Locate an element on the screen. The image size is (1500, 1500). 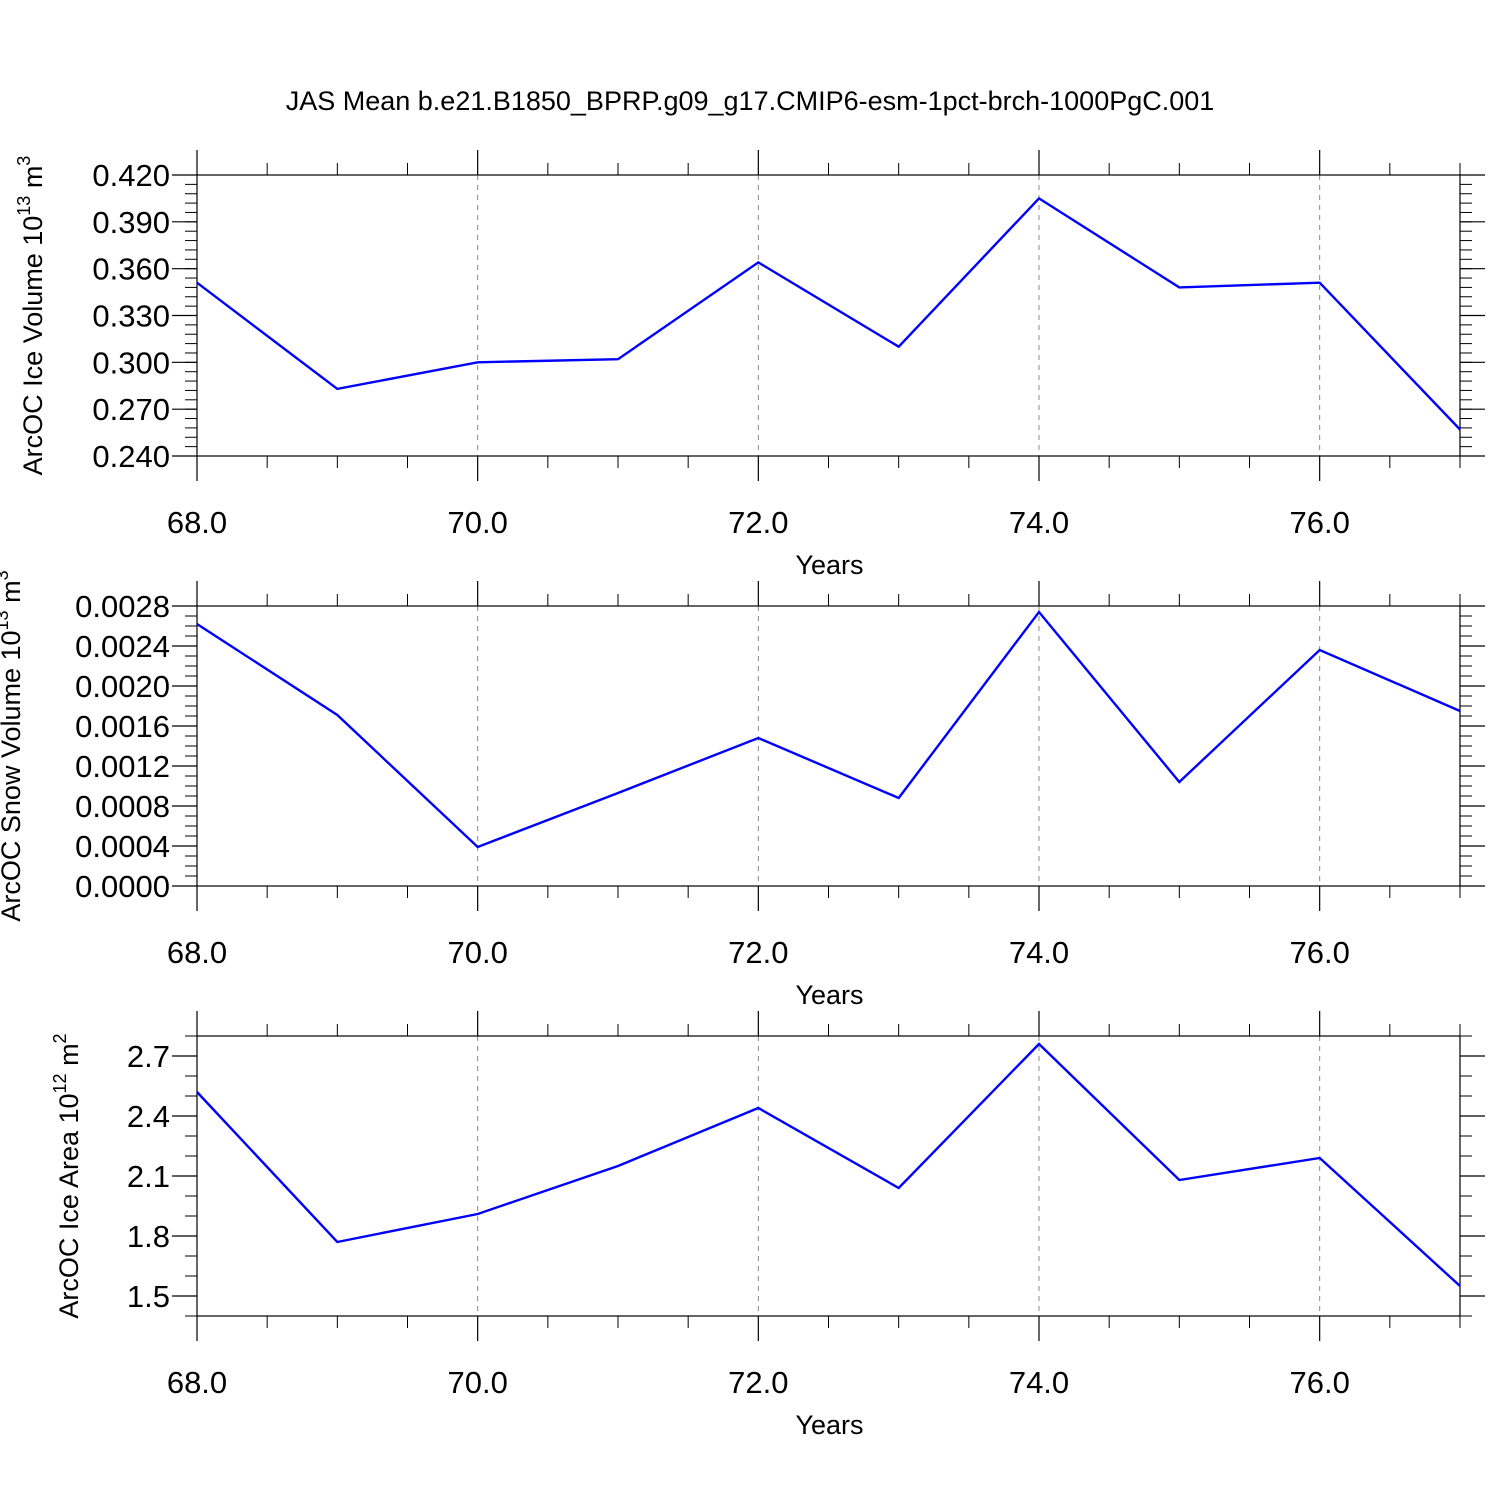
y-tick-label: 1.5 is located at coordinates (148, 1296).